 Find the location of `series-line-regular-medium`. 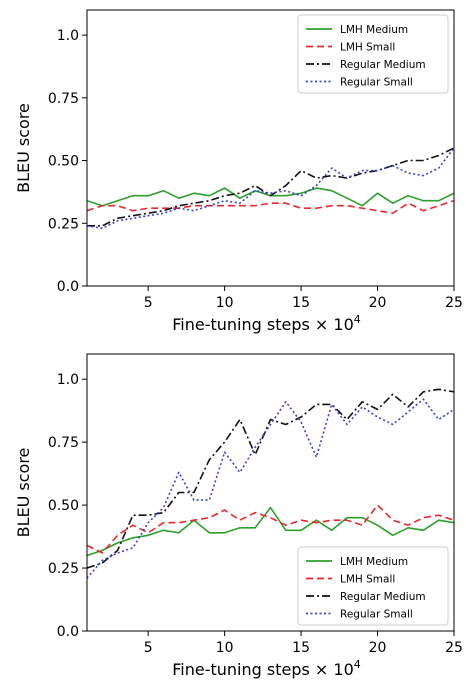

series-line-regular-medium is located at coordinates (270, 187).